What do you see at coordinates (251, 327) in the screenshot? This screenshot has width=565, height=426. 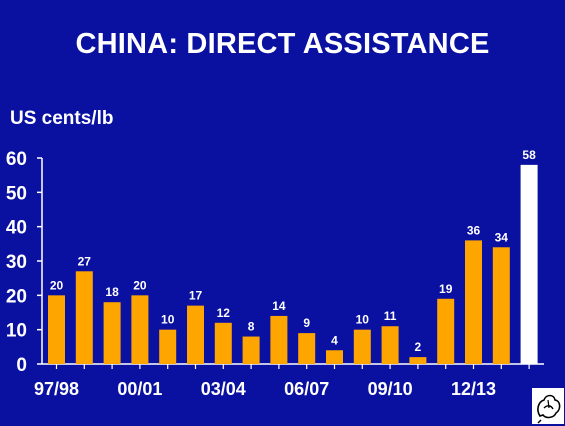 I see `bar-value-label: 8` at bounding box center [251, 327].